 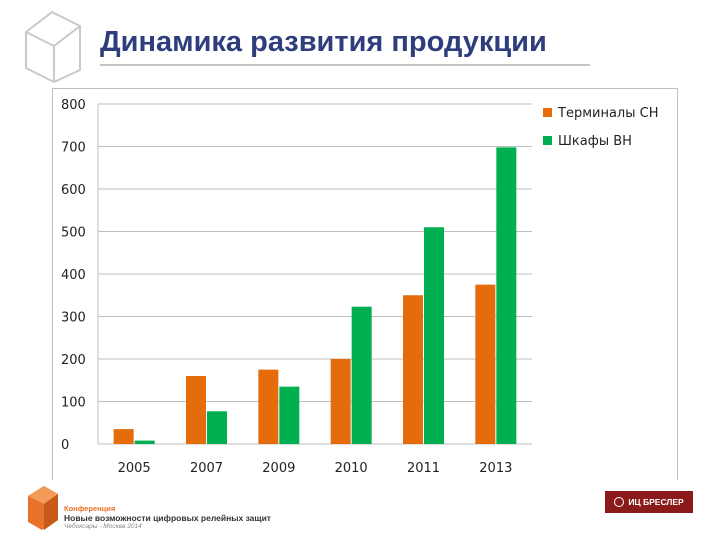 What do you see at coordinates (65, 445) in the screenshot?
I see `y-tick-label: 0` at bounding box center [65, 445].